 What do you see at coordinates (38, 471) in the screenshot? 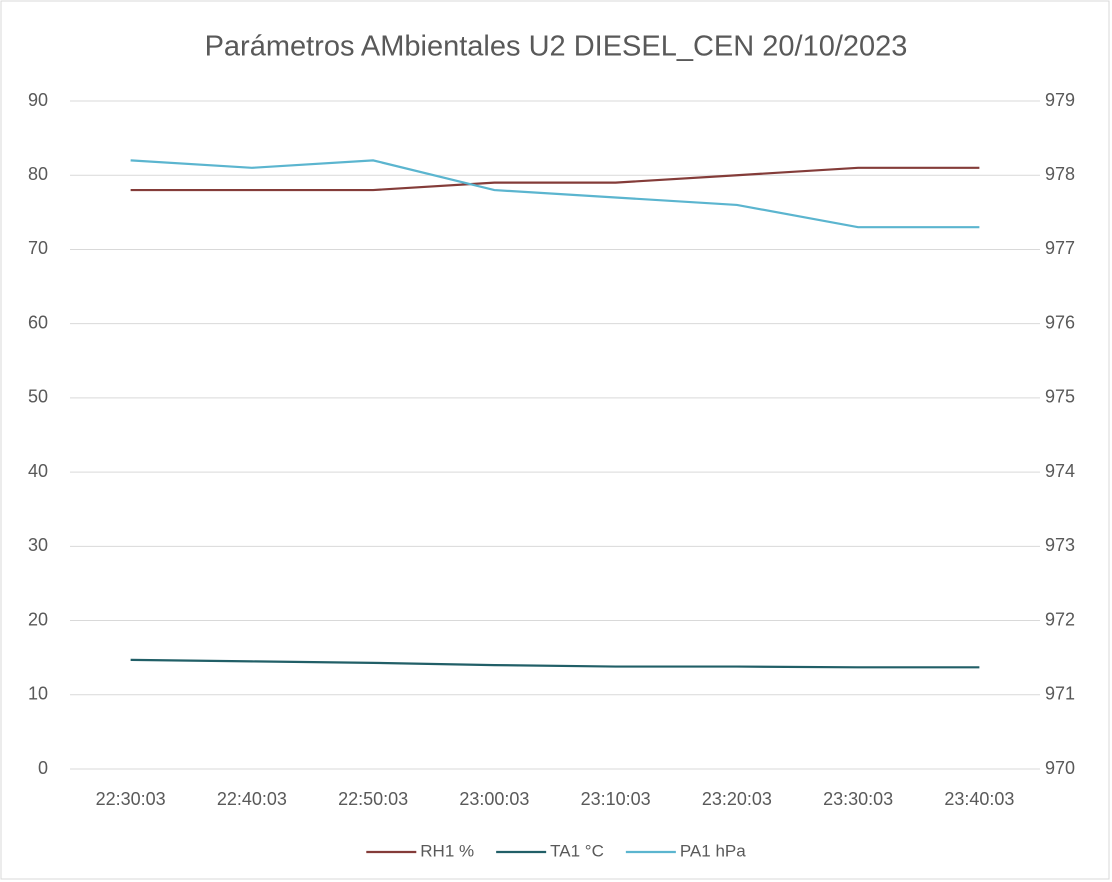
I see `y-tick-label: 40` at bounding box center [38, 471].